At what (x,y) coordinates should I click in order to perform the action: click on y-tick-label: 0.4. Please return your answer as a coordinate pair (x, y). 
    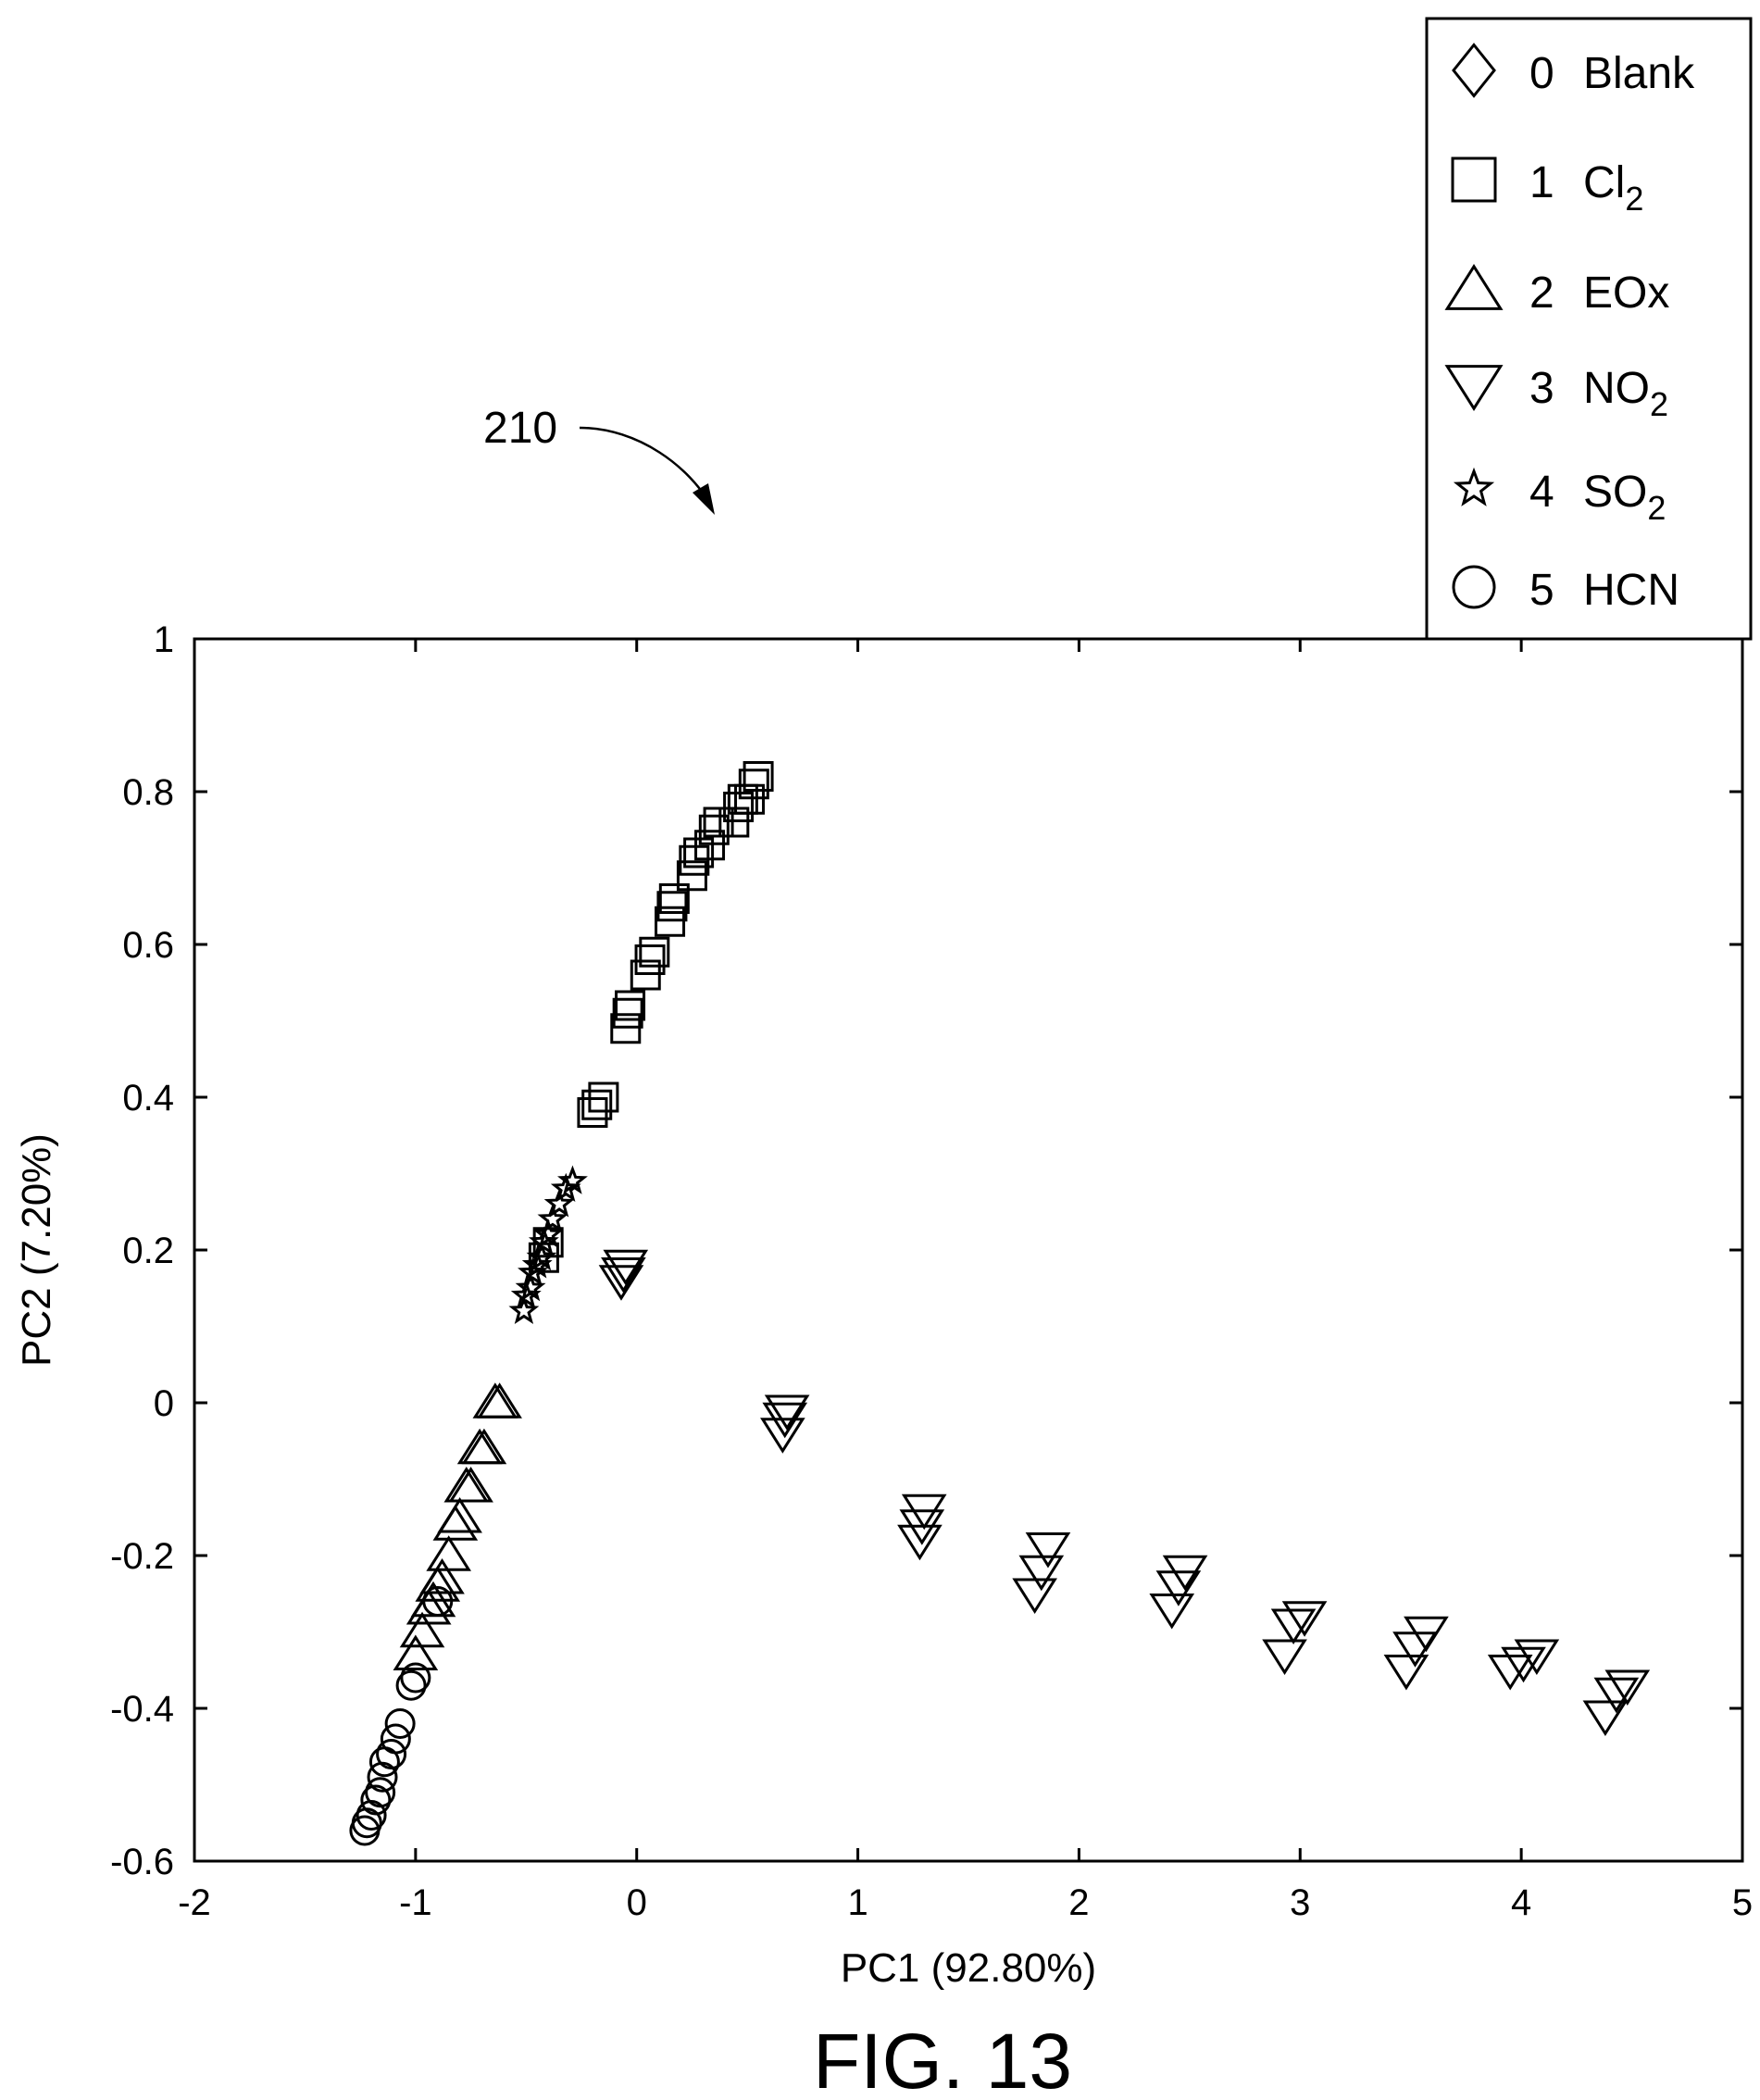
    Looking at the image, I should click on (148, 1098).